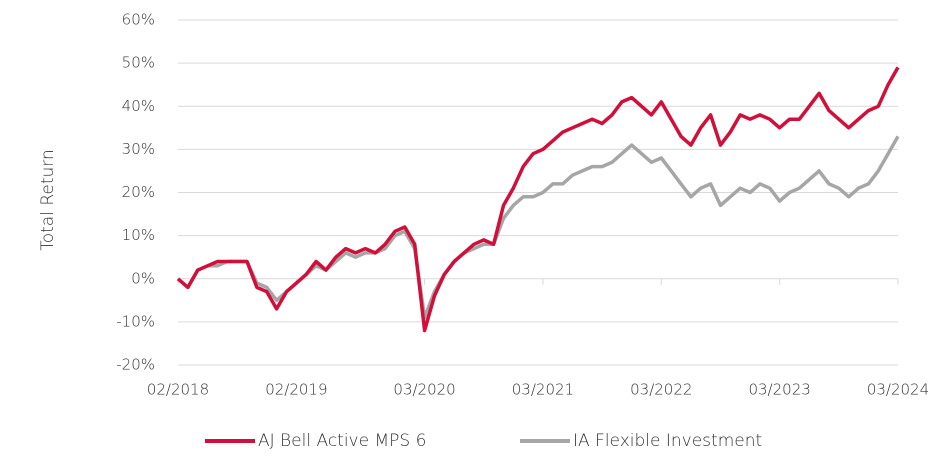 The image size is (935, 457). I want to click on y-axis-label: Total Return, so click(48, 200).